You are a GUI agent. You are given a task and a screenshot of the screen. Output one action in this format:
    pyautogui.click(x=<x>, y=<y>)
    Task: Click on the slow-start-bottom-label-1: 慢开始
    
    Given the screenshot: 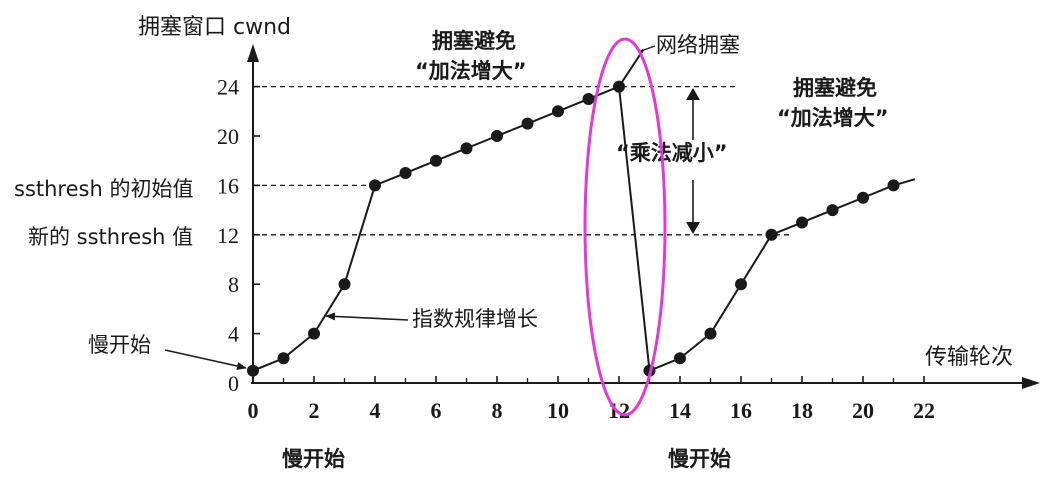 What is the action you would take?
    pyautogui.click(x=313, y=459)
    